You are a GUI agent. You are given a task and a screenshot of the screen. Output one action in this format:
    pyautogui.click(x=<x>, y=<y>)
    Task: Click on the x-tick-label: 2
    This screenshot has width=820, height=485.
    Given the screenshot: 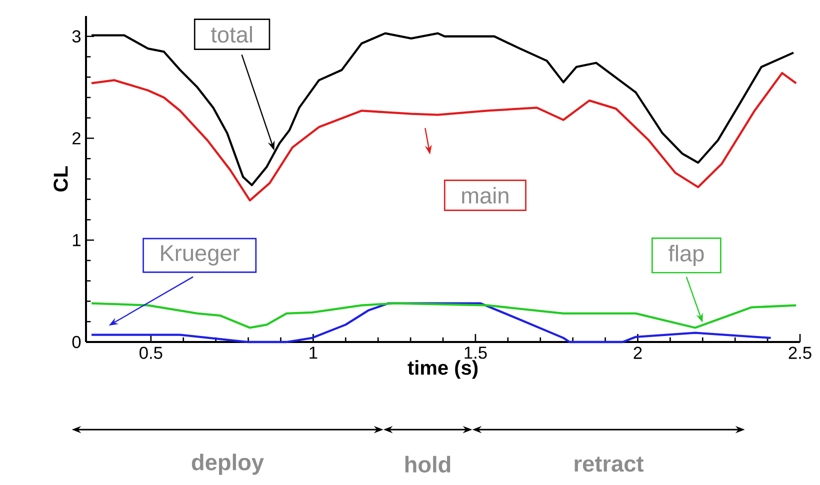 What is the action you would take?
    pyautogui.click(x=638, y=352)
    